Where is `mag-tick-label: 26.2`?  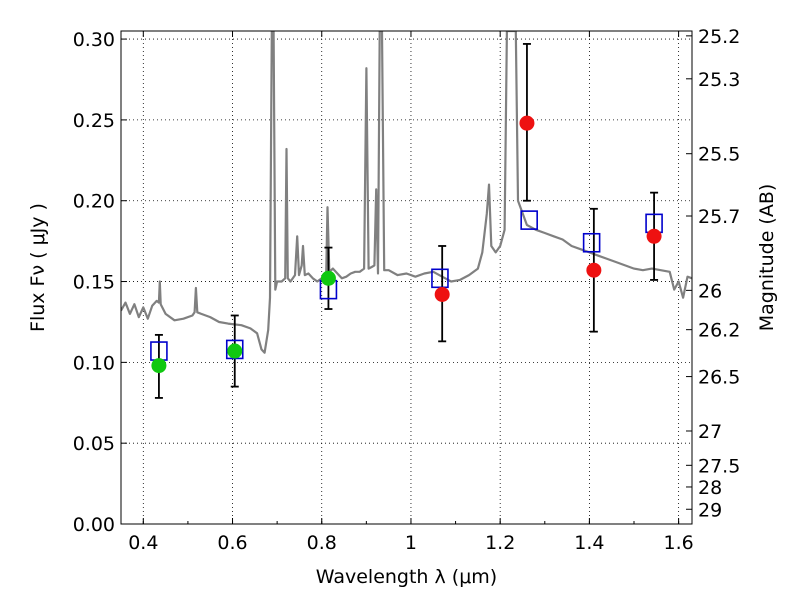 mag-tick-label: 26.2 is located at coordinates (719, 331).